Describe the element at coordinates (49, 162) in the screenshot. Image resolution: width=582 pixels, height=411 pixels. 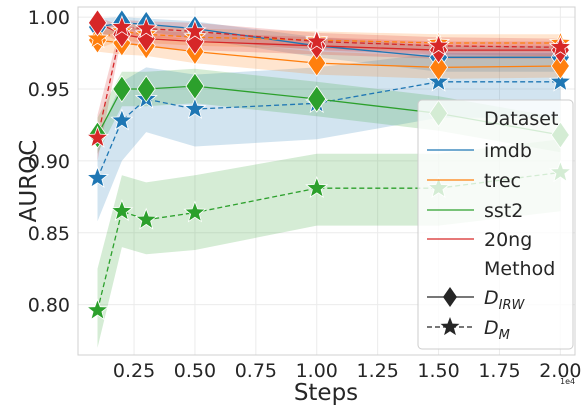
I see `y-tick-label: 0.90` at that location.